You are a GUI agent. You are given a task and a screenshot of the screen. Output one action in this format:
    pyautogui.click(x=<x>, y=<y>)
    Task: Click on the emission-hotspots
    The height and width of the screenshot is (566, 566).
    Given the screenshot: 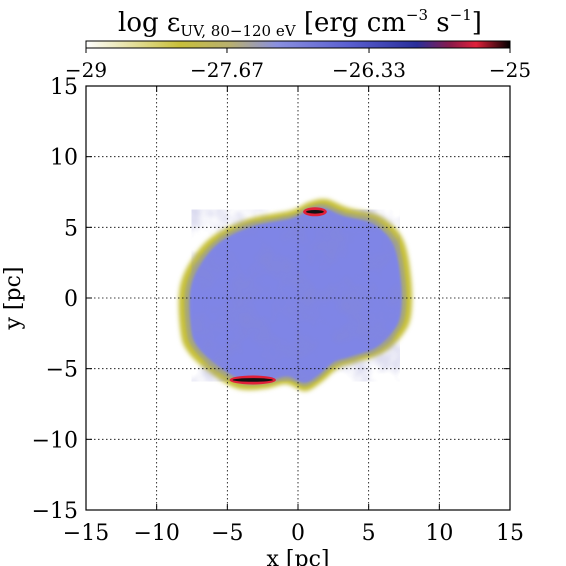 What is the action you would take?
    pyautogui.click(x=278, y=296)
    